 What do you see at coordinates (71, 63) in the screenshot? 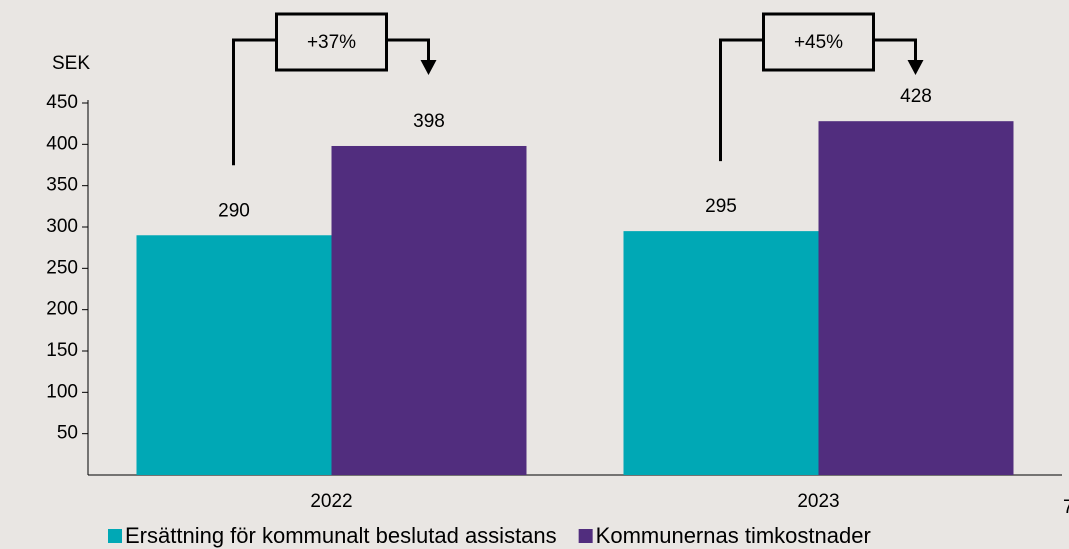
I see `y-axis-label: SEK` at bounding box center [71, 63].